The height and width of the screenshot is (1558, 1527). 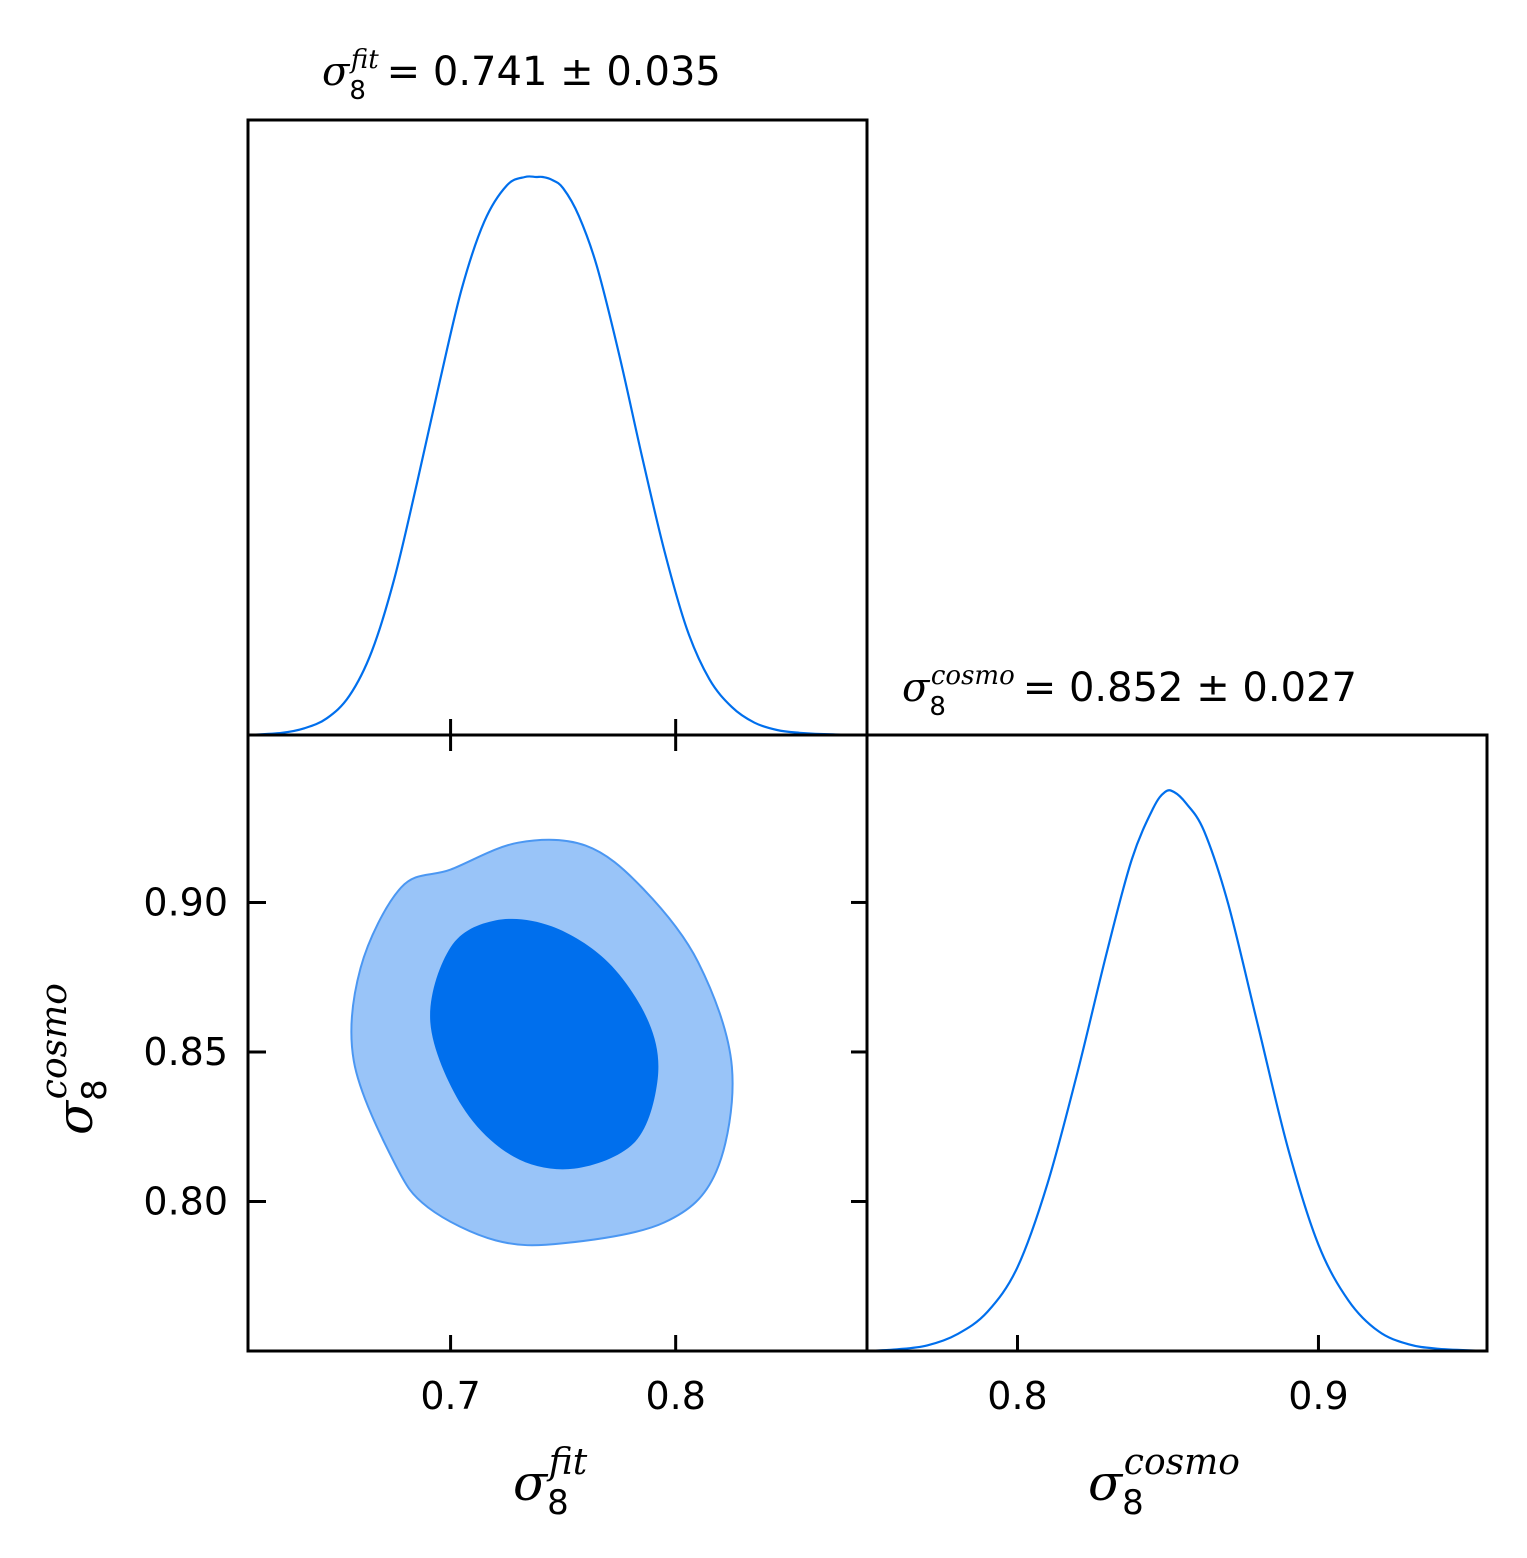 I want to click on marginal-cosmo-curve, so click(x=1177, y=1071).